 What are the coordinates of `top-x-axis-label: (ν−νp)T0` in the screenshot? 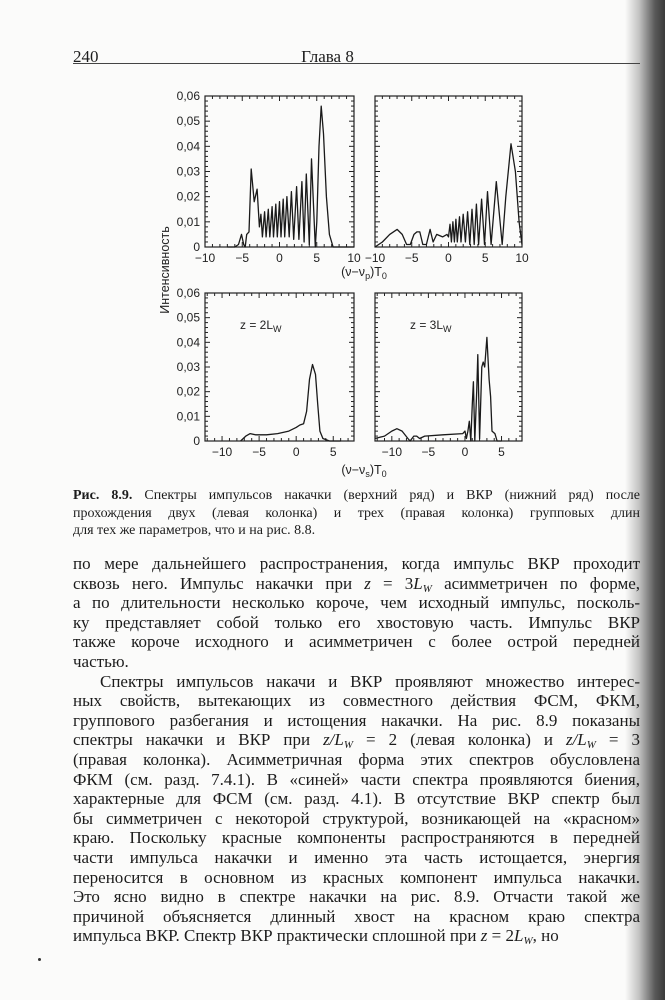 It's located at (364, 273).